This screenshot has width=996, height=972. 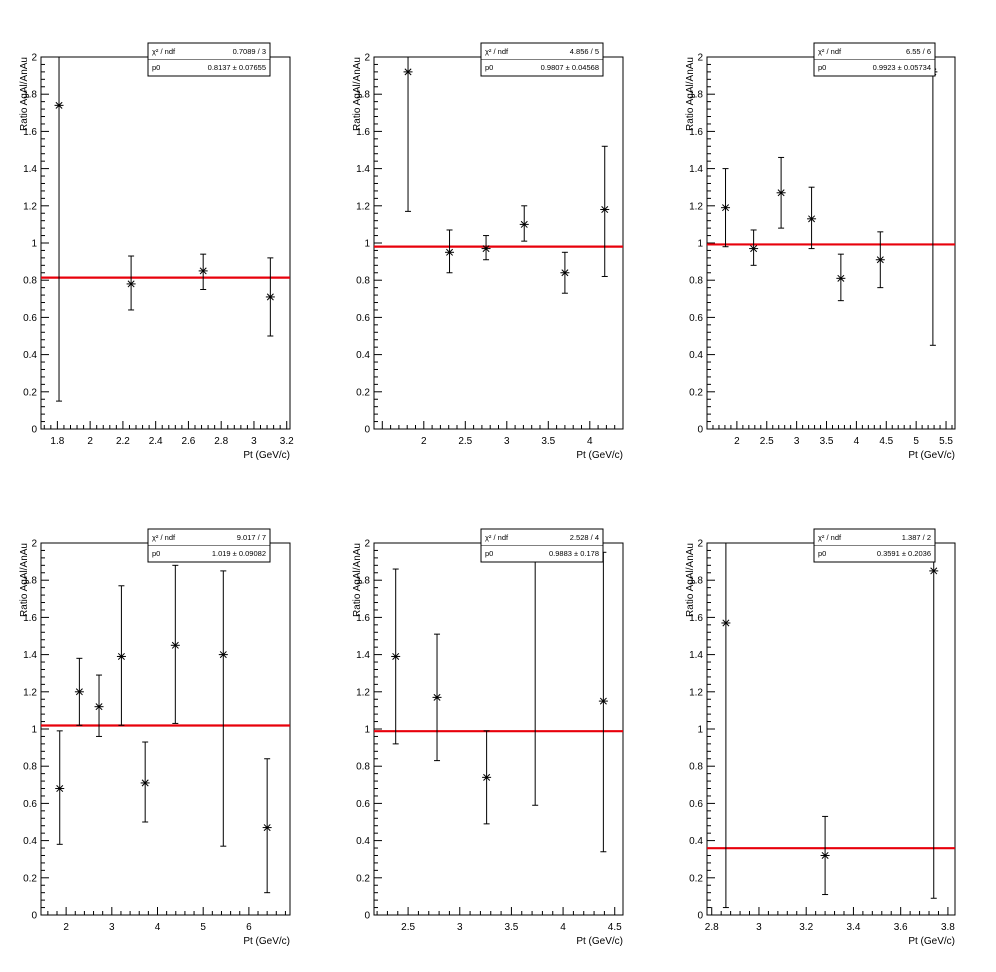 I want to click on y-tick-label: 1.4, so click(x=363, y=655).